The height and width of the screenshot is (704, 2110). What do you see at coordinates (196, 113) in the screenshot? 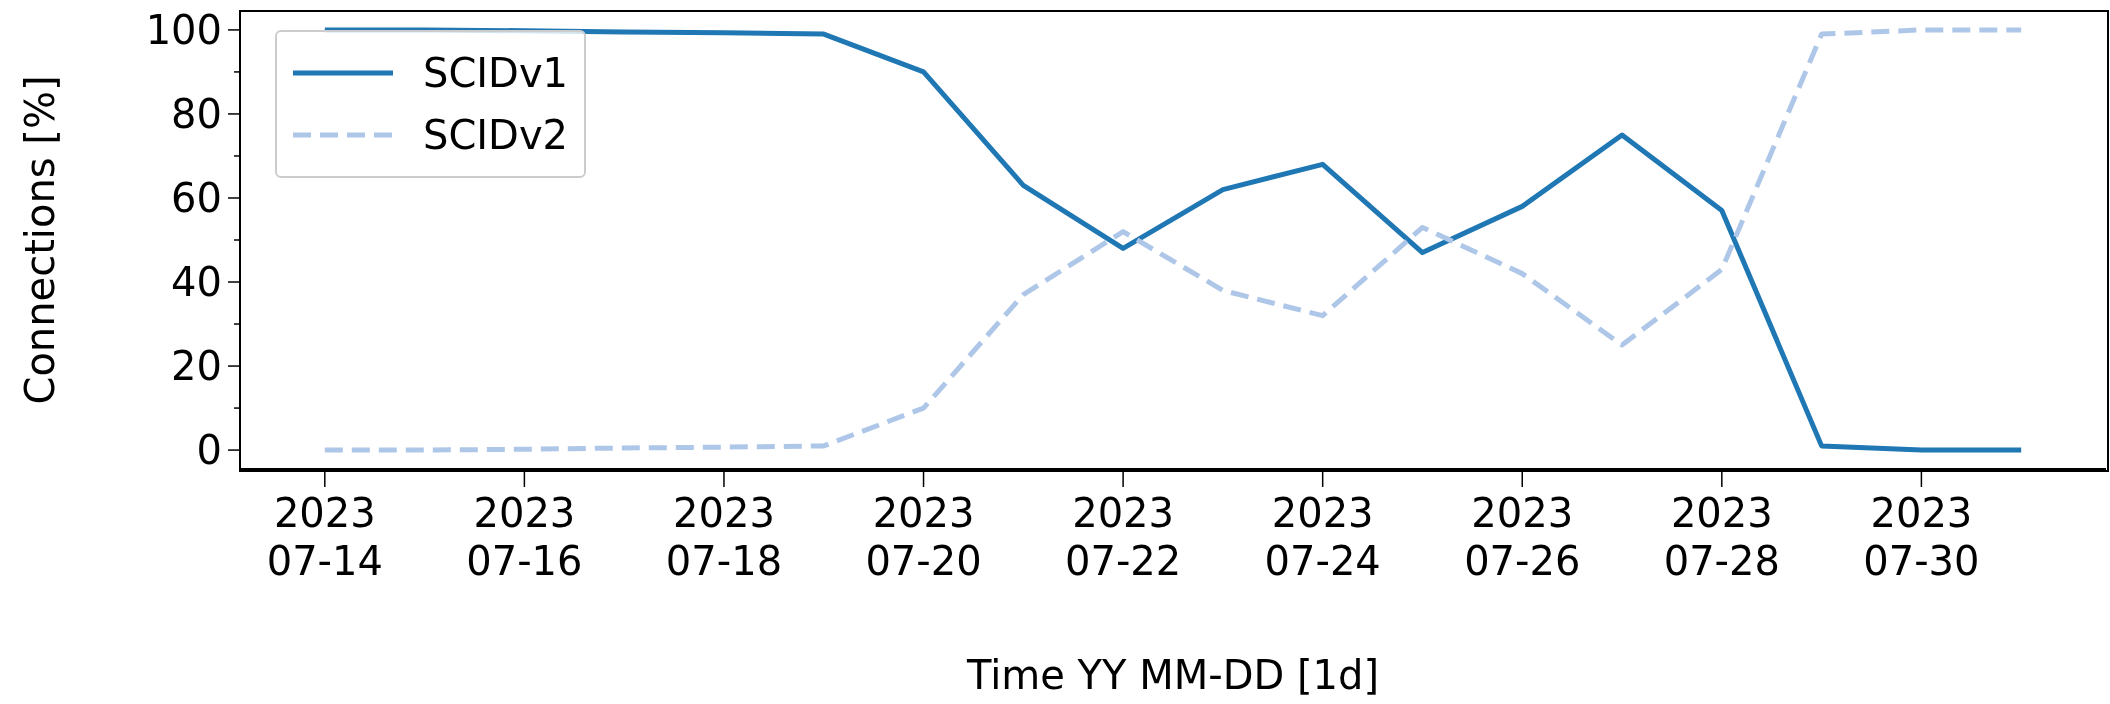
I see `y-tick-label: 80` at bounding box center [196, 113].